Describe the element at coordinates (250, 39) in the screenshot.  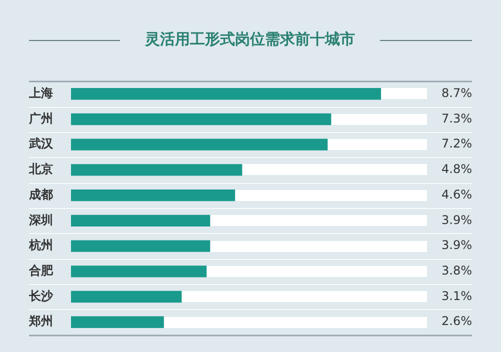
I see `chart-title: 灵活用工形式岗位需求前十城市` at that location.